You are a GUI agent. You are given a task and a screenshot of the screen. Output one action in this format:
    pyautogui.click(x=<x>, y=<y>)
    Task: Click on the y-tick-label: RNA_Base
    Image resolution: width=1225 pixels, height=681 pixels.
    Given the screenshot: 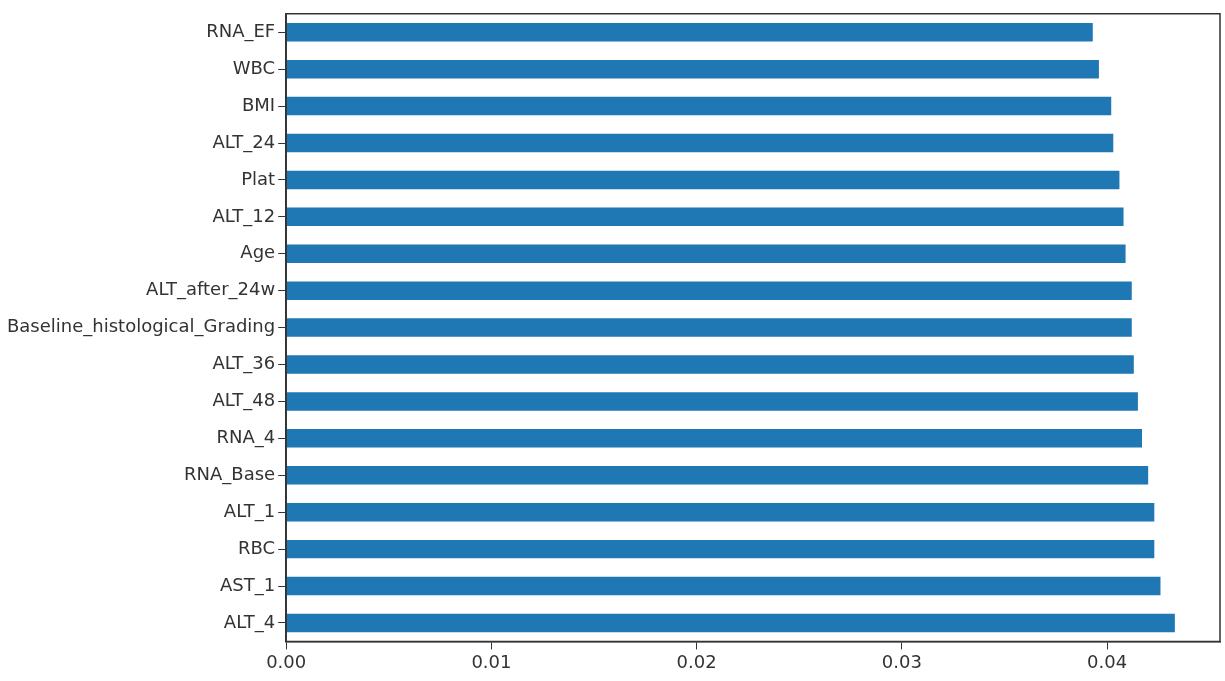 What is the action you would take?
    pyautogui.click(x=230, y=473)
    